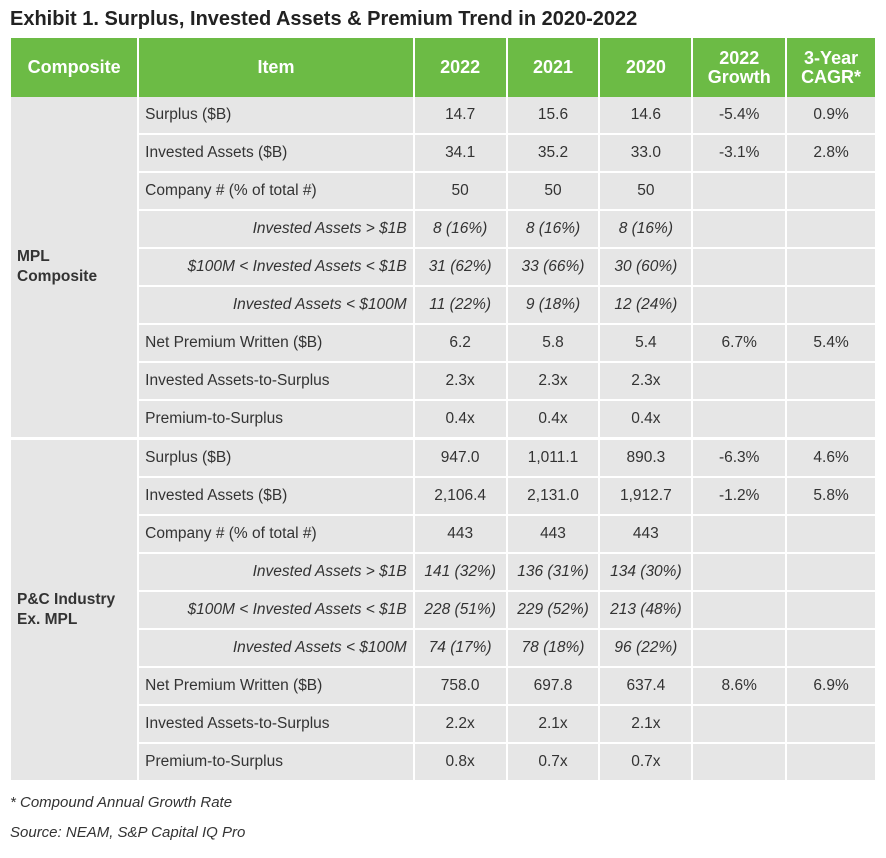  Describe the element at coordinates (646, 153) in the screenshot. I see `value-2020: 33.0` at that location.